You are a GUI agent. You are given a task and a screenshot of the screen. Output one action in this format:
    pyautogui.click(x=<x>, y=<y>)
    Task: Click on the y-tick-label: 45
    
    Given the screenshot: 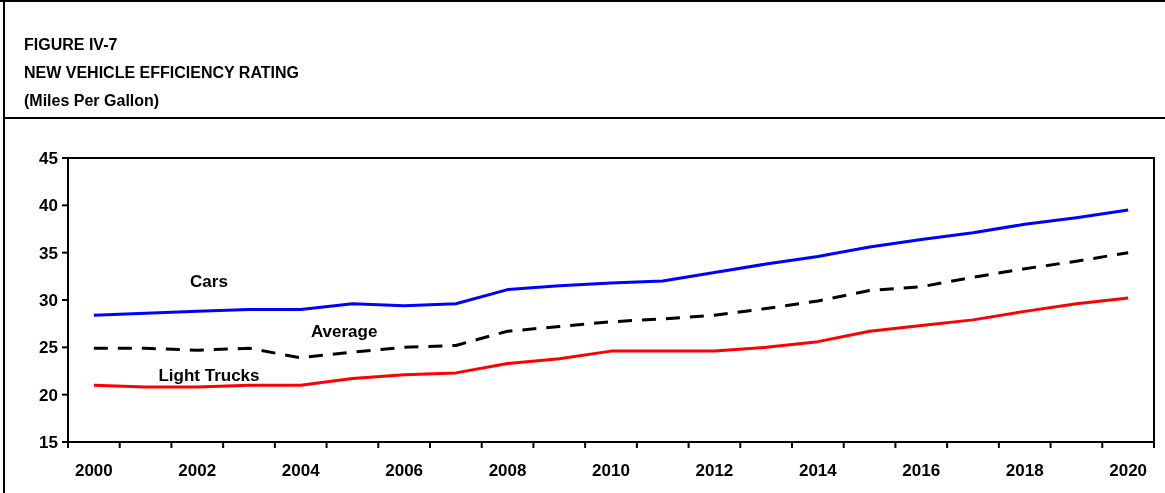 What is the action you would take?
    pyautogui.click(x=48, y=158)
    